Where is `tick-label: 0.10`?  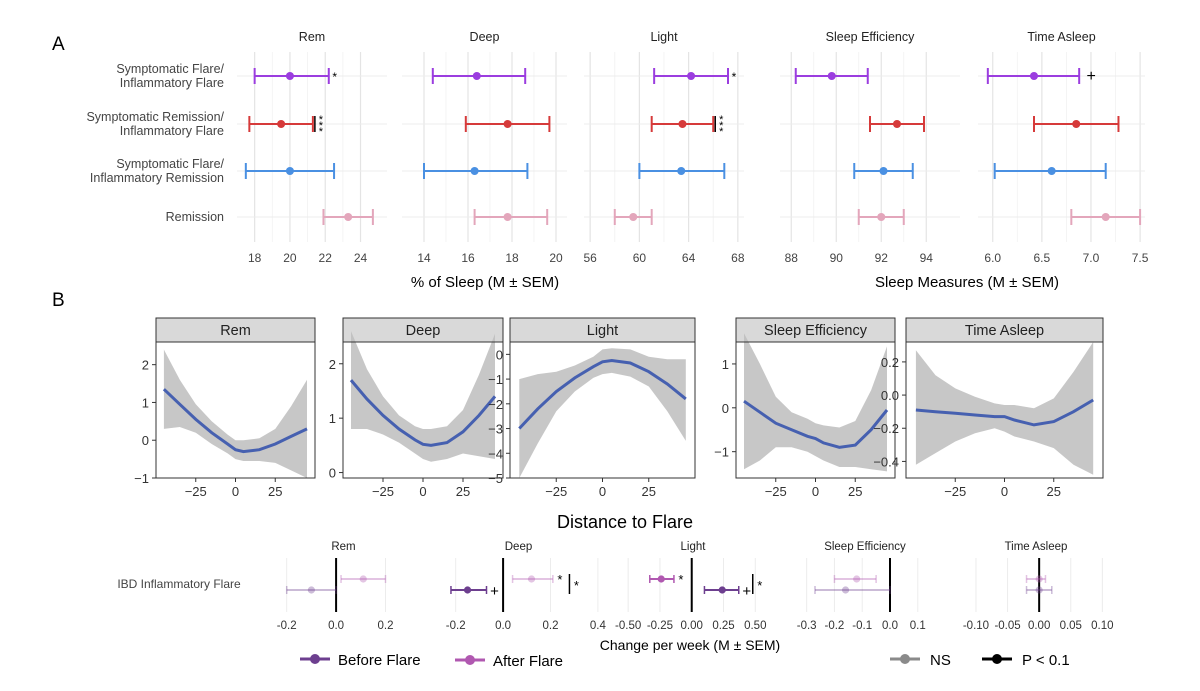
tick-label: 0.10 is located at coordinates (1102, 626).